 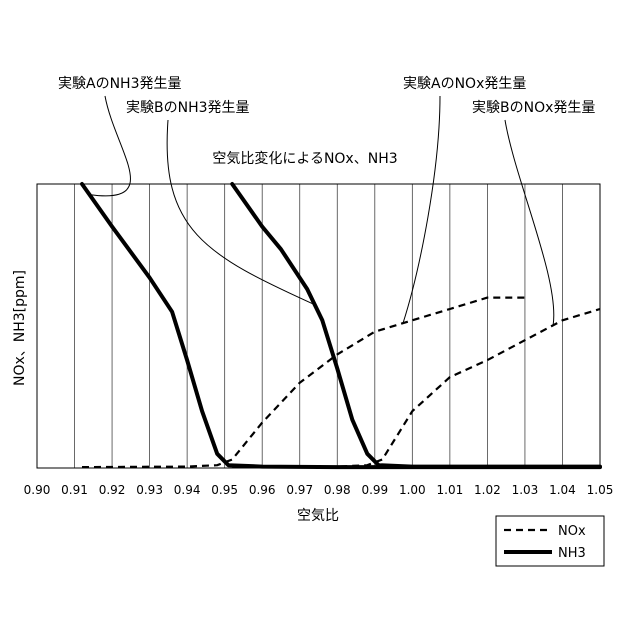 I want to click on x-tick-label: 0.95, so click(x=224, y=490).